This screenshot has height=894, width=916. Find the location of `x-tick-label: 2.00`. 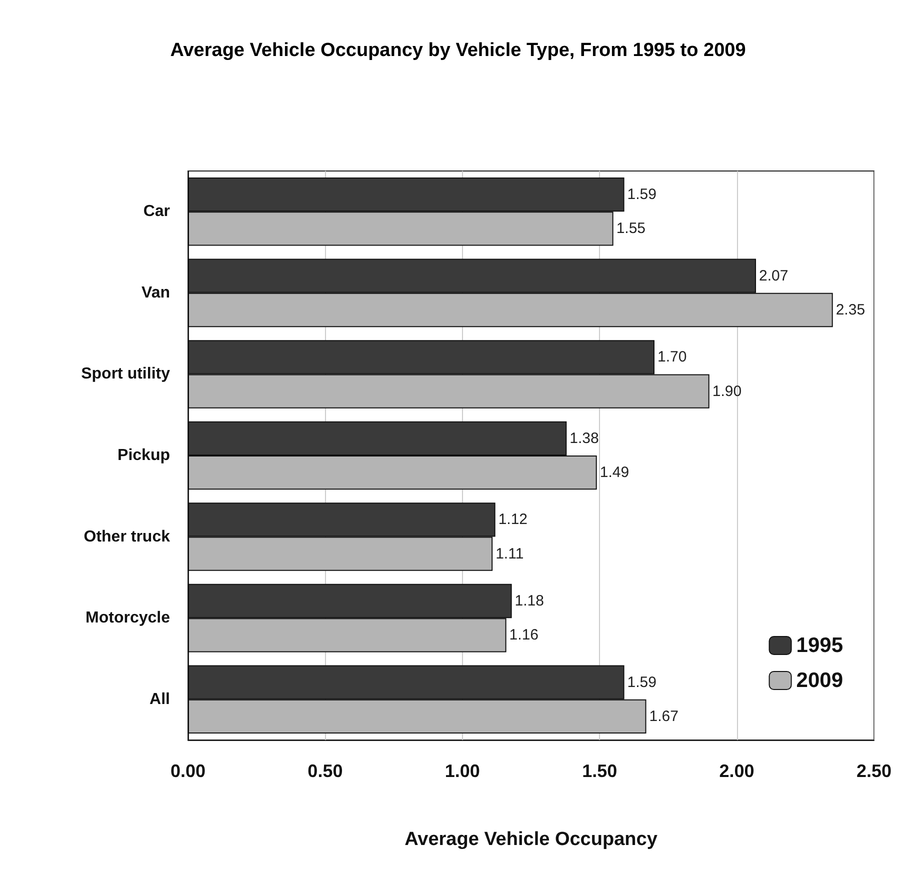

x-tick-label: 2.00 is located at coordinates (736, 771).